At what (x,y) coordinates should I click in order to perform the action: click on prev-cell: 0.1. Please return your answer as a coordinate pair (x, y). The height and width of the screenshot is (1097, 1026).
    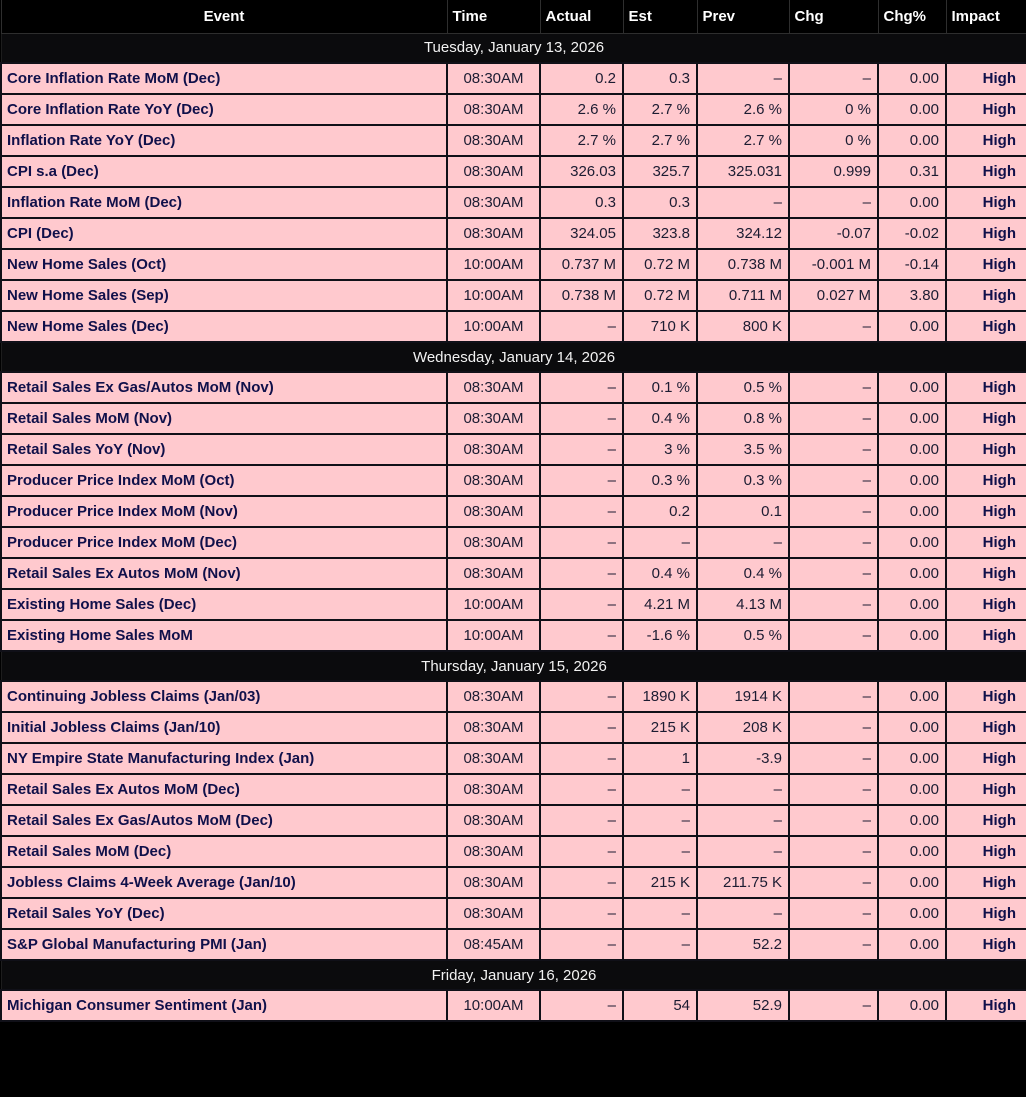
    Looking at the image, I should click on (743, 511).